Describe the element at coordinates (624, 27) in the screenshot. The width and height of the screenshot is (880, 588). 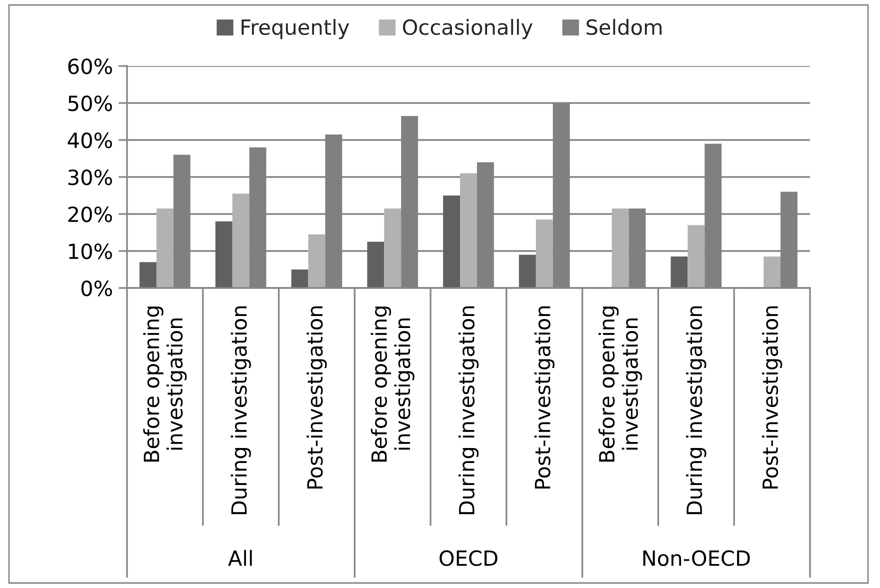
I see `legend-label: Seldom` at that location.